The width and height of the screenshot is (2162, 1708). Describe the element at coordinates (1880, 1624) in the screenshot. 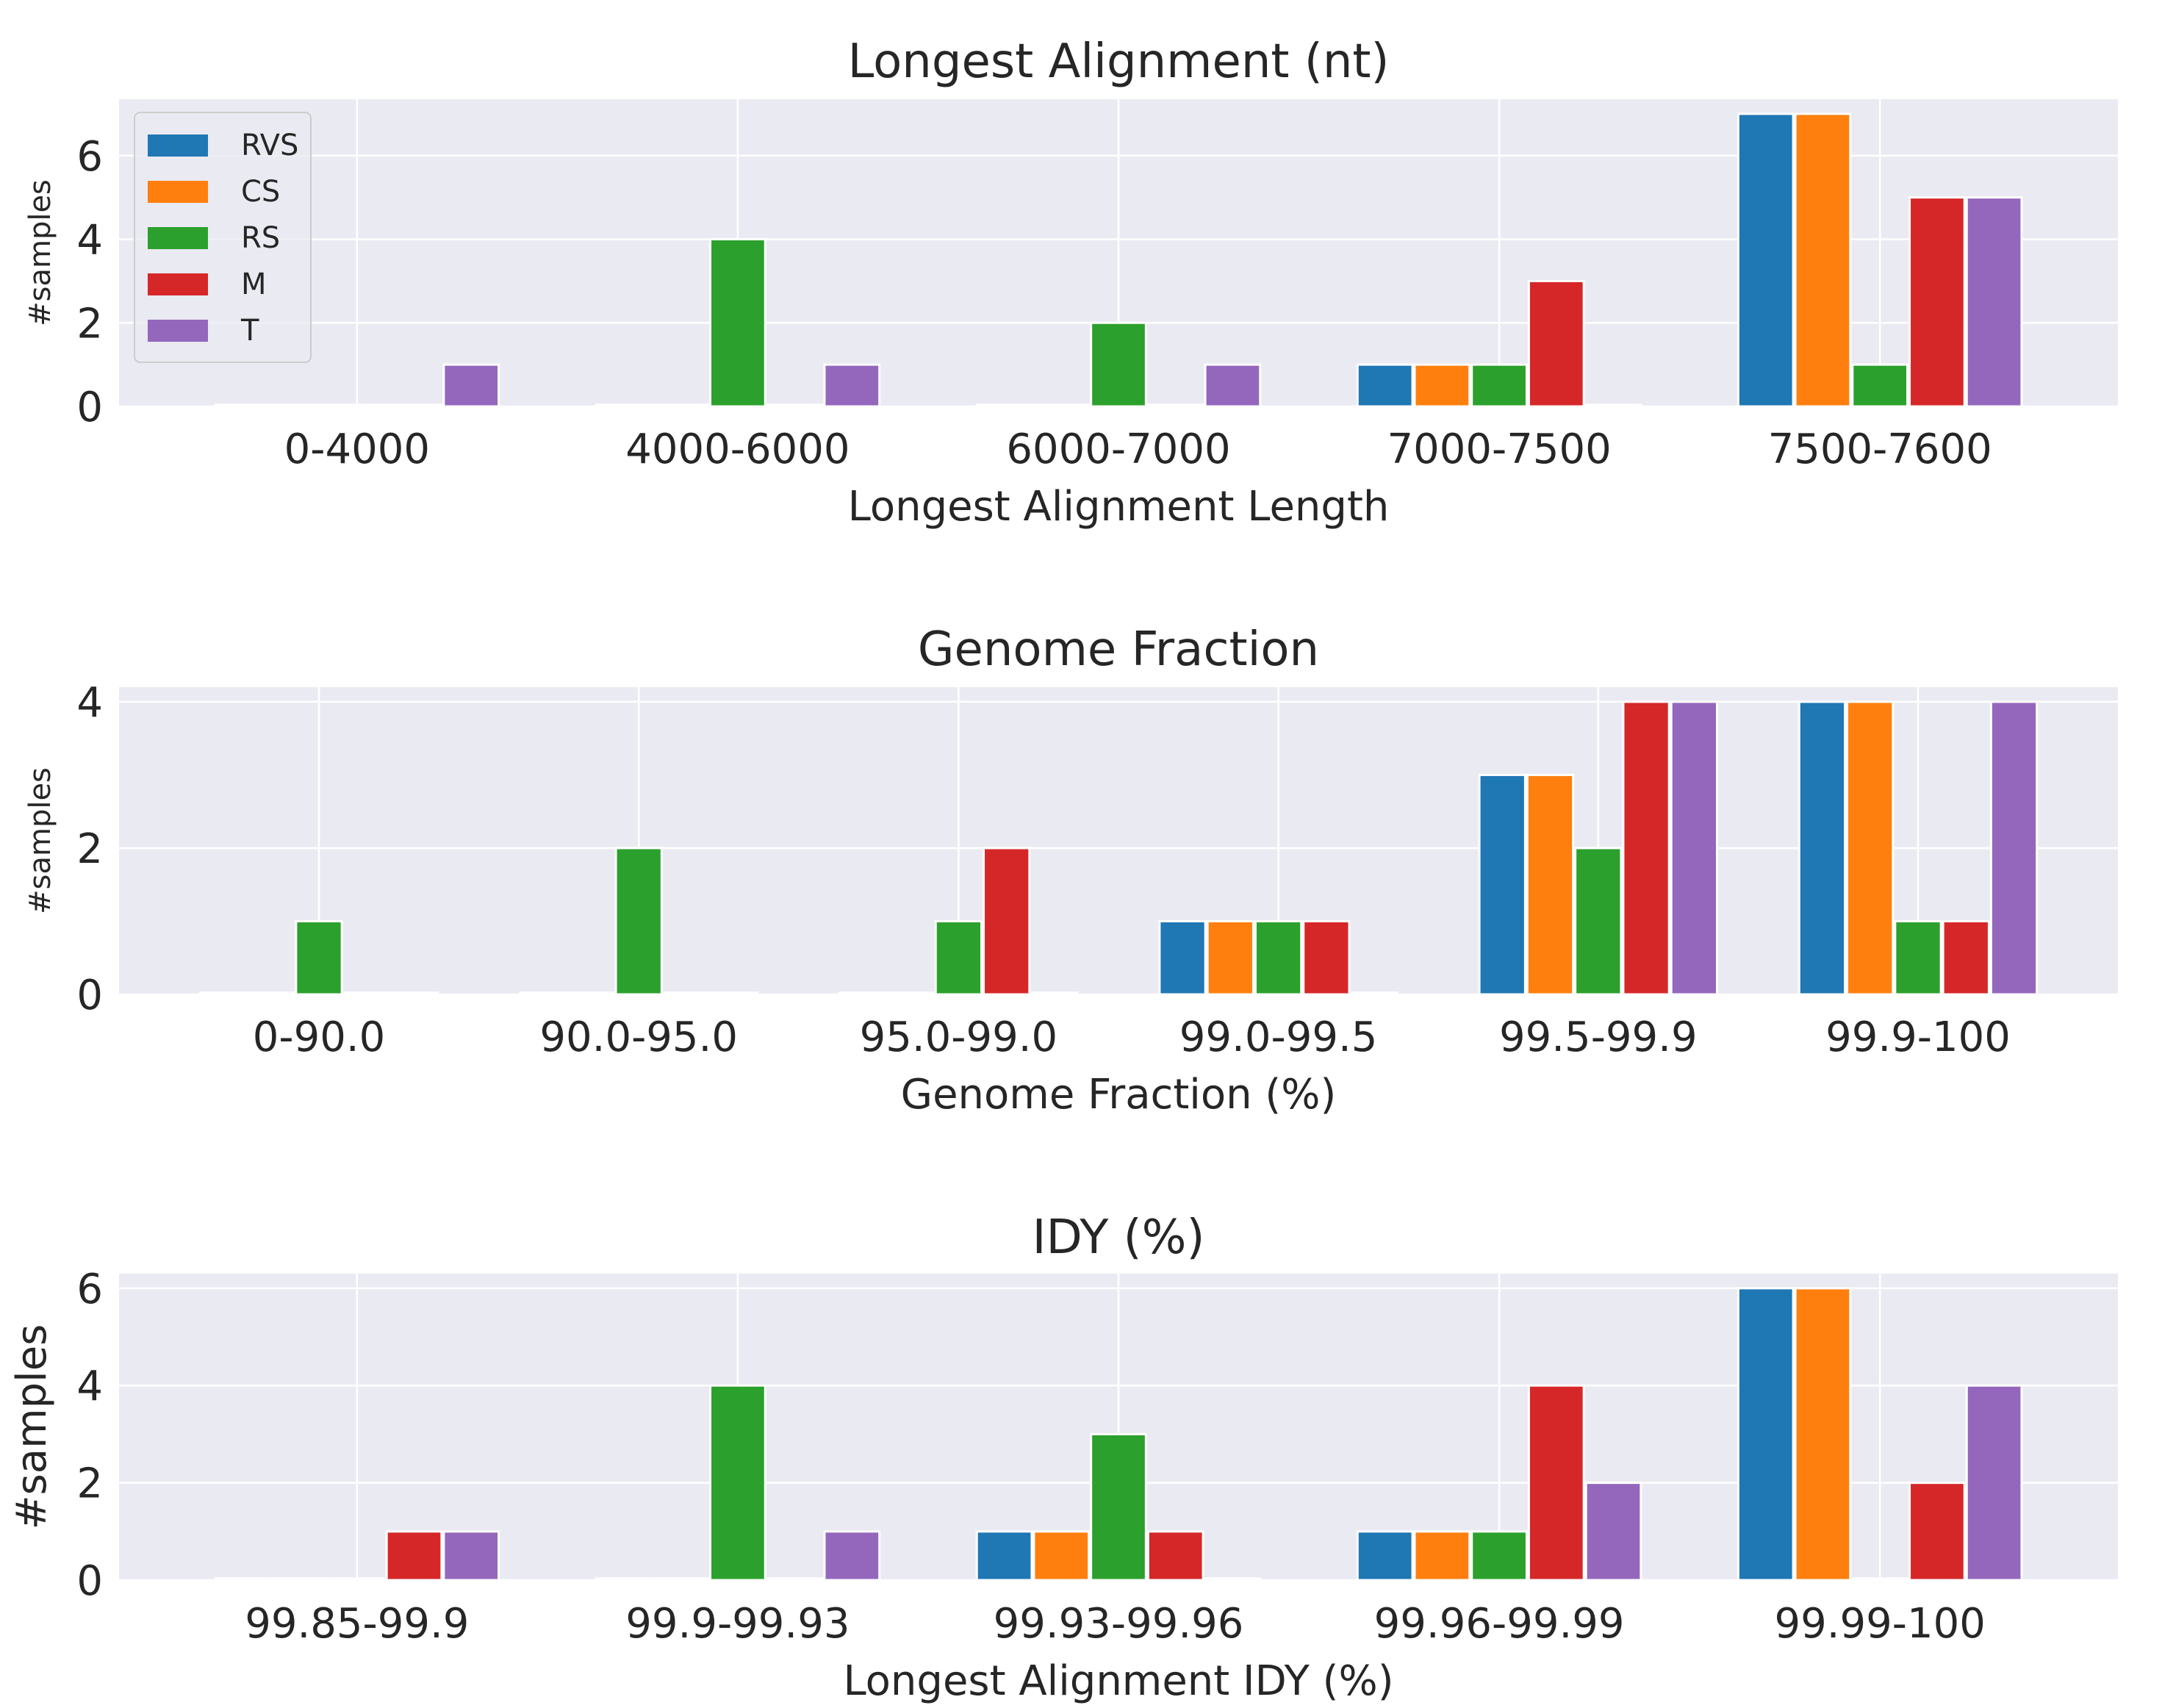

I see `x-tick-label: 99.99-100` at that location.